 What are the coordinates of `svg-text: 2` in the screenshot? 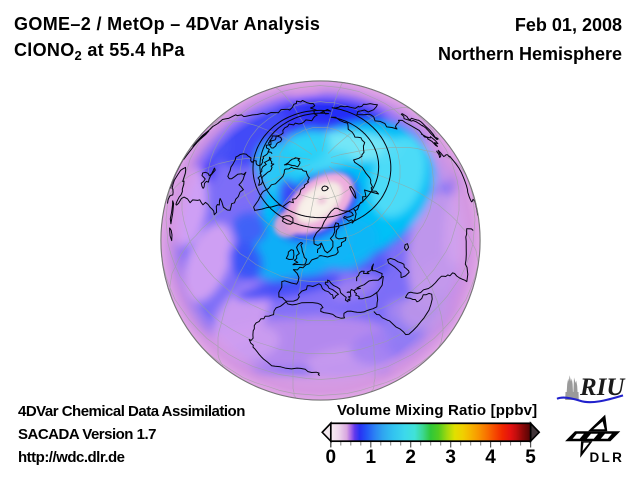 It's located at (410, 457).